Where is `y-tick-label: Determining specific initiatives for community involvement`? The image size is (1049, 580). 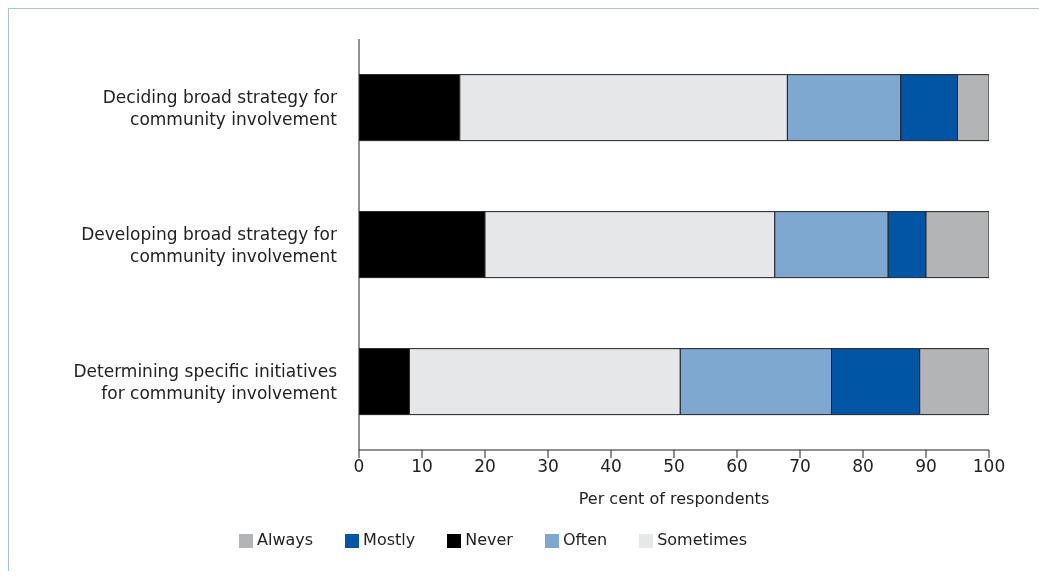
y-tick-label: Determining specific initiatives for community involvement is located at coordinates (205, 381).